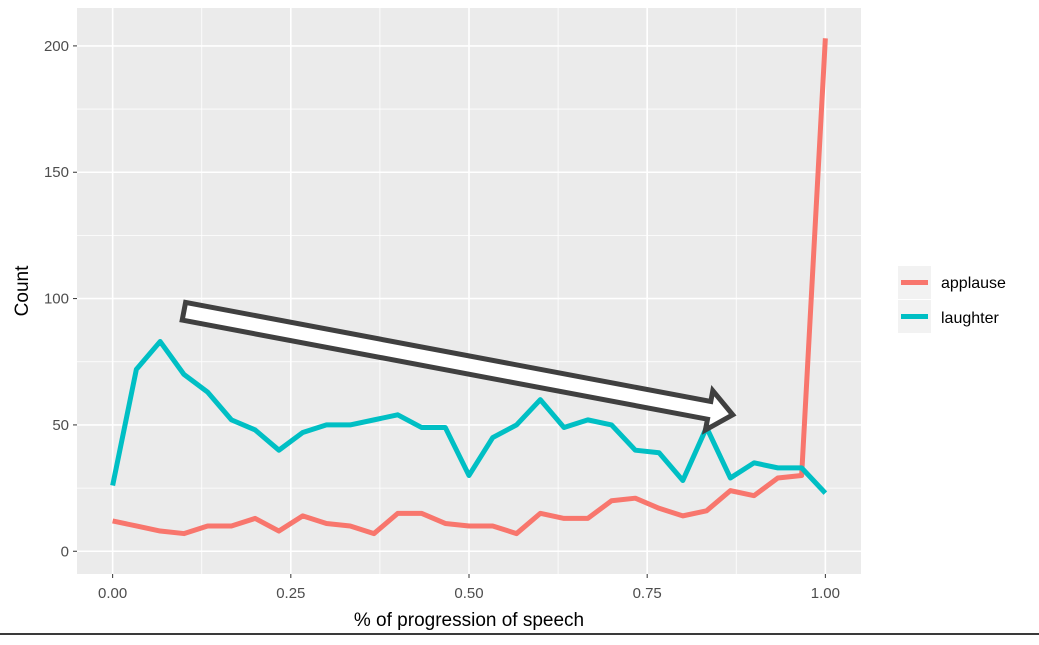  Describe the element at coordinates (56, 299) in the screenshot. I see `y-tick-label: 100` at that location.